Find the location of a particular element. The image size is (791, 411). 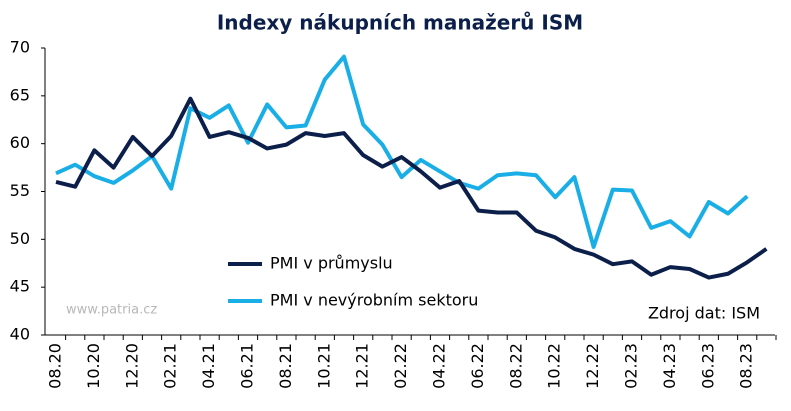

x-tick-label: 12.20 is located at coordinates (131, 366).